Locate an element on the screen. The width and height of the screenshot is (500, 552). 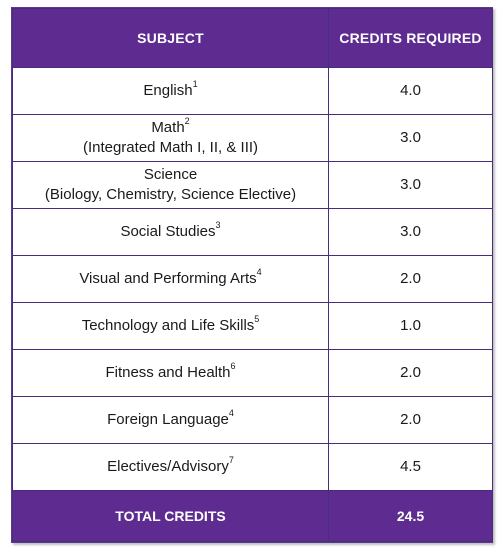
table-header-row: SUBJECT CREDITS REQUIRED is located at coordinates (252, 38).